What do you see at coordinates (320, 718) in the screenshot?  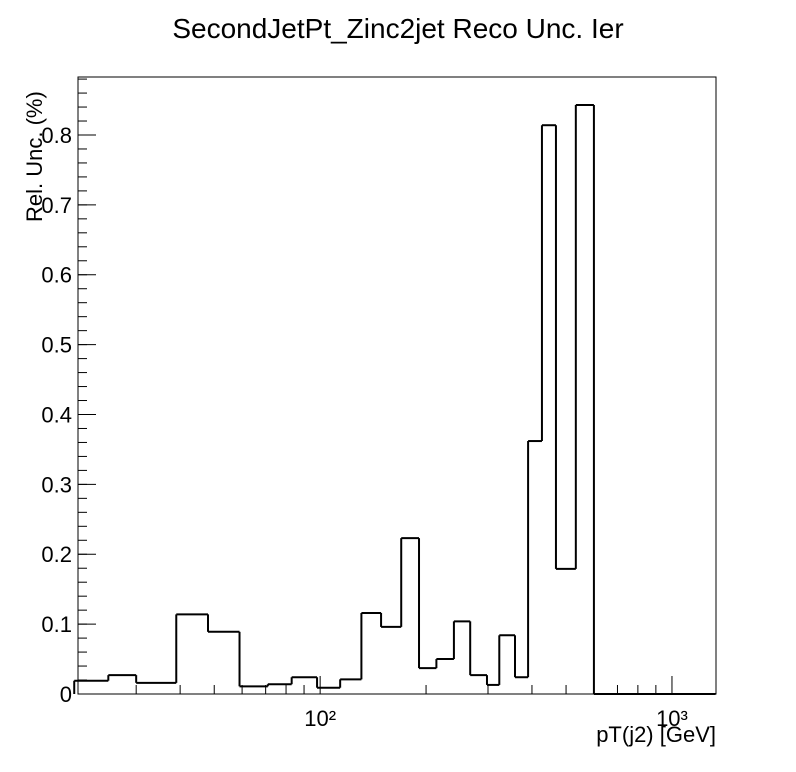 I see `x-tick-label: 10²` at bounding box center [320, 718].